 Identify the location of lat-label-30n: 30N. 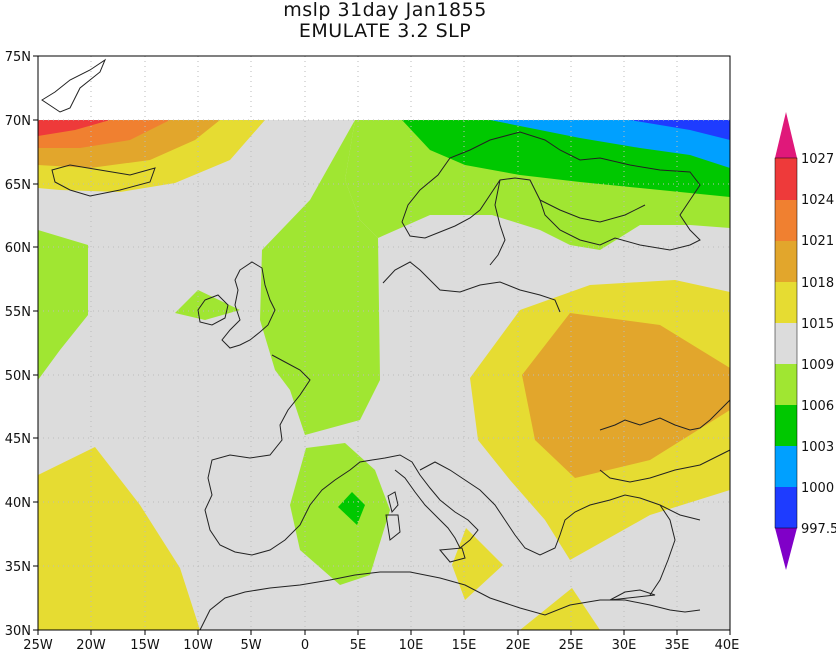
(18, 631).